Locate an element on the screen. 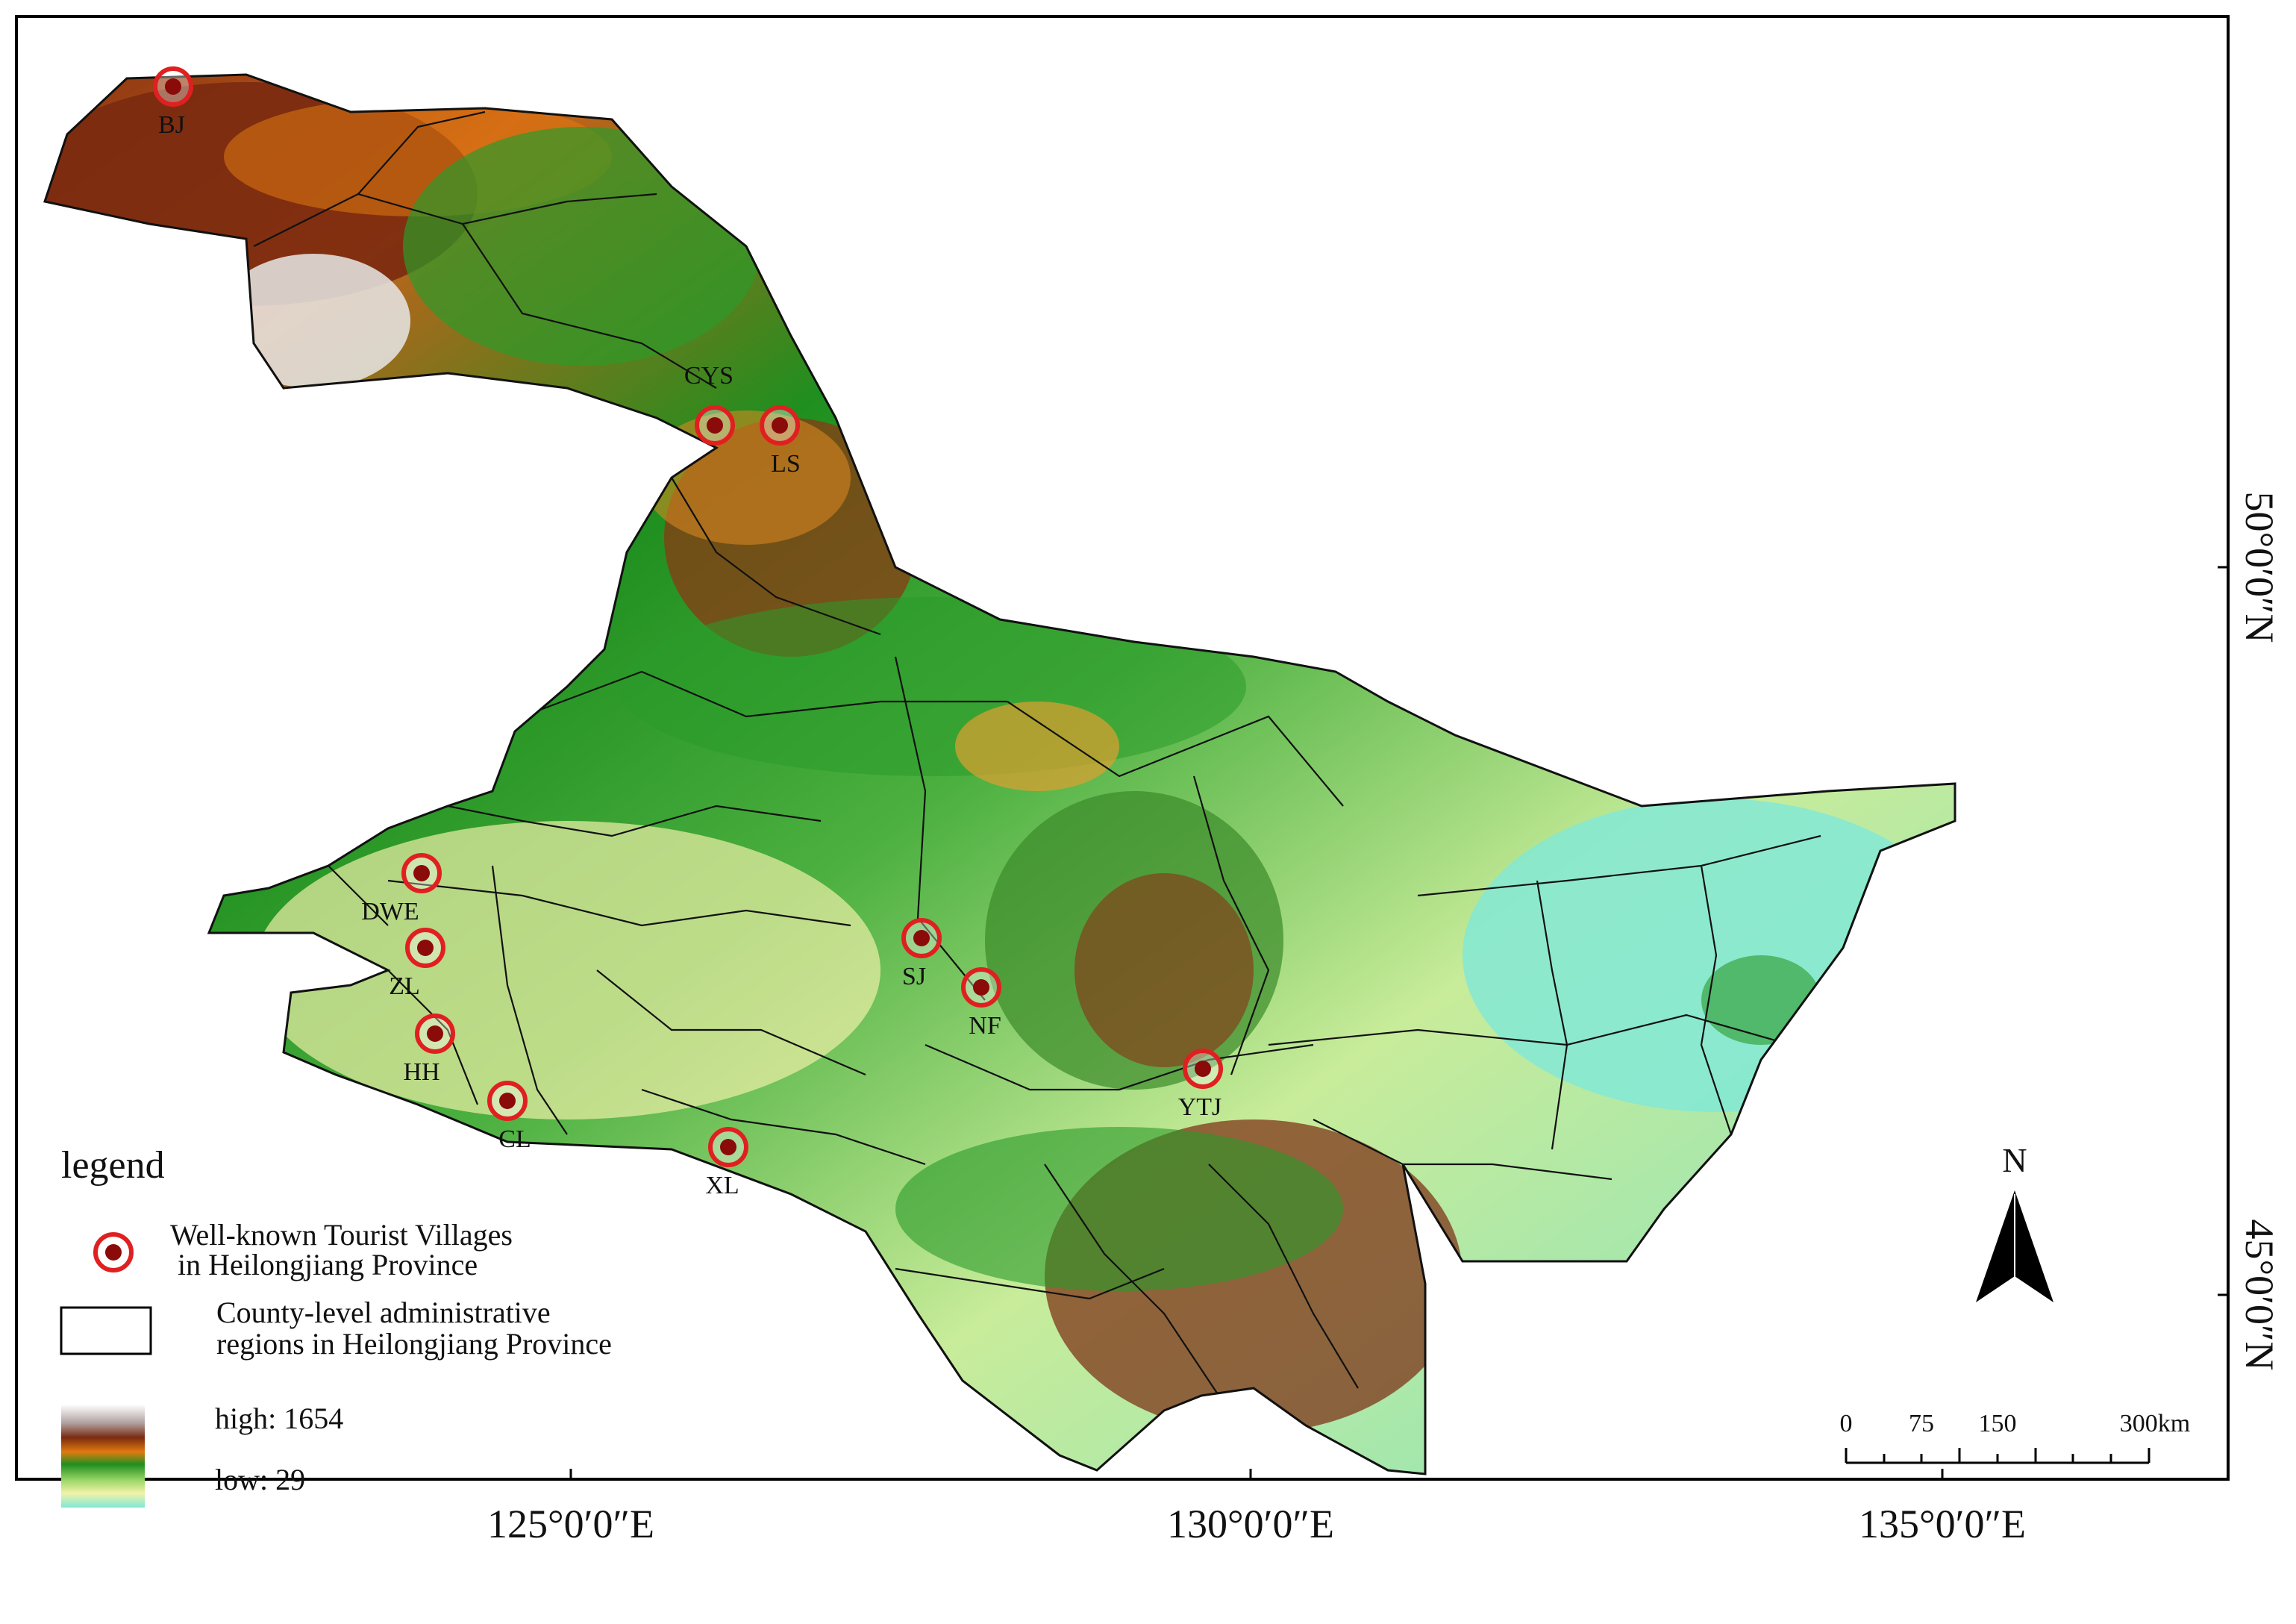 This screenshot has width=2296, height=1624. longitude-axis: 125°0′0″E 130°0′0″E 135°0′0″E is located at coordinates (1256, 1507).